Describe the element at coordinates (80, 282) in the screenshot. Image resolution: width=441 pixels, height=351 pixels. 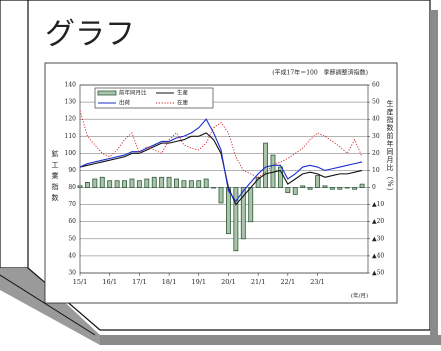
I see `x-tick-label: 15/1` at that location.